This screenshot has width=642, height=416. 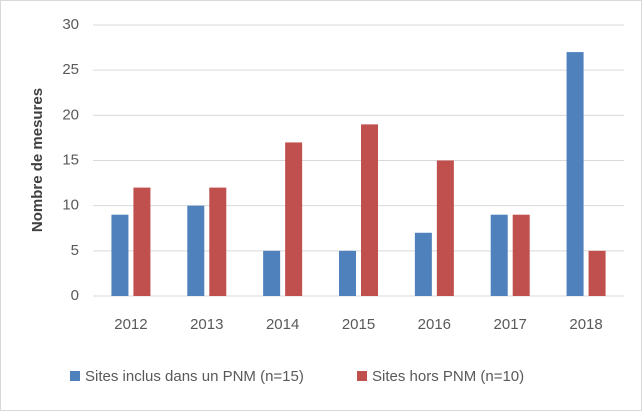 What do you see at coordinates (70, 159) in the screenshot?
I see `y-tick-label: 15` at bounding box center [70, 159].